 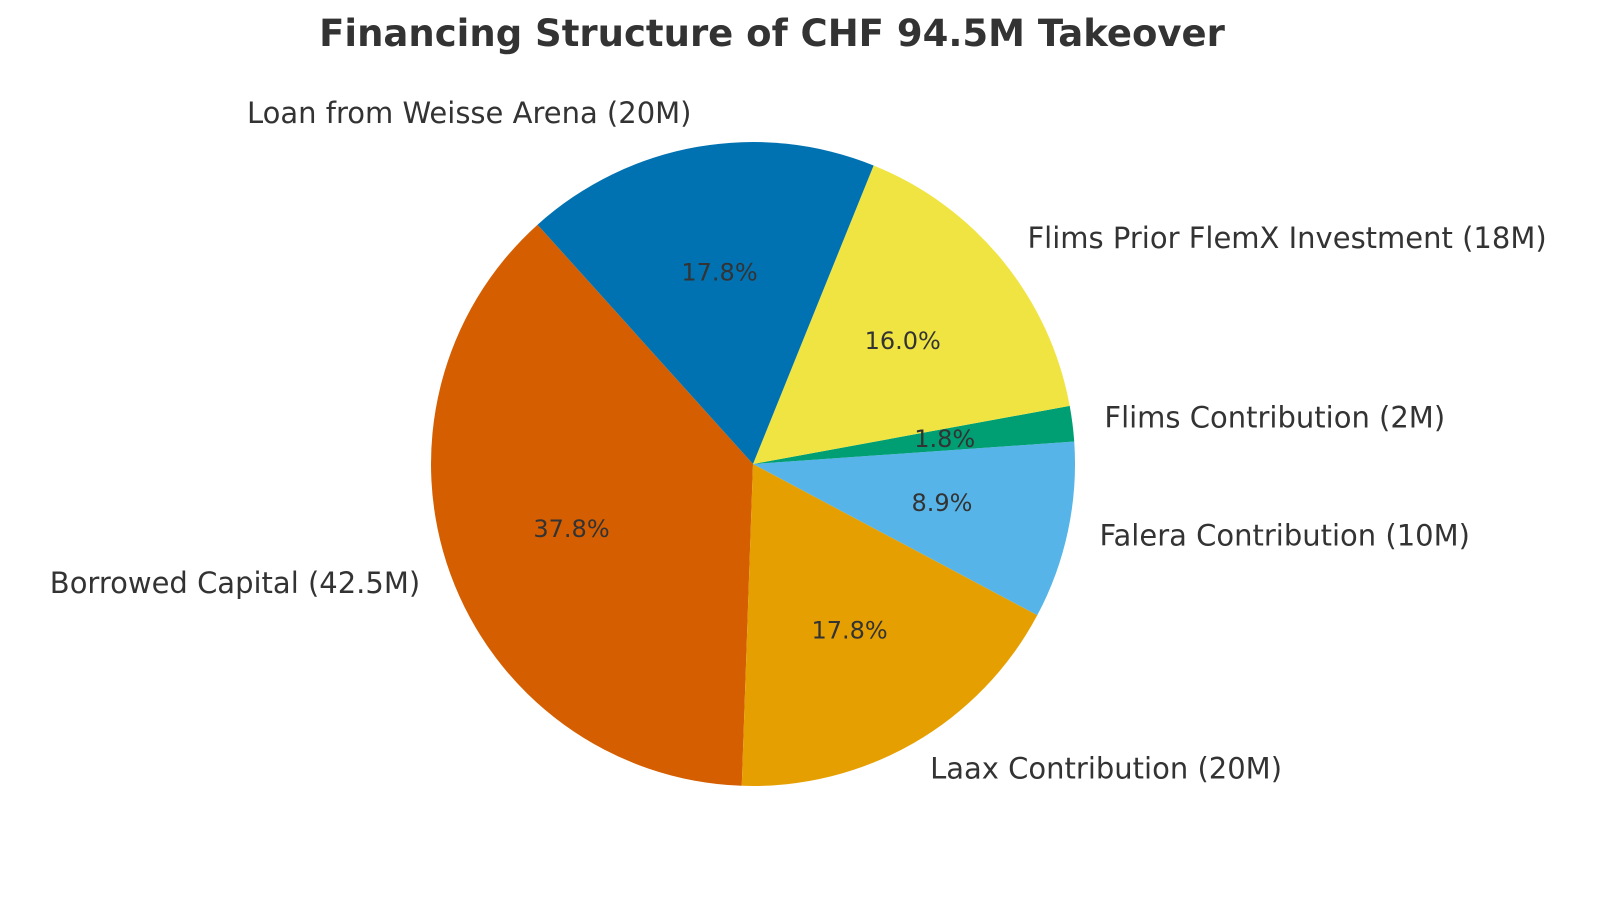 I want to click on slice-label-0: Borrowed Capital (42.5M), so click(x=235, y=583).